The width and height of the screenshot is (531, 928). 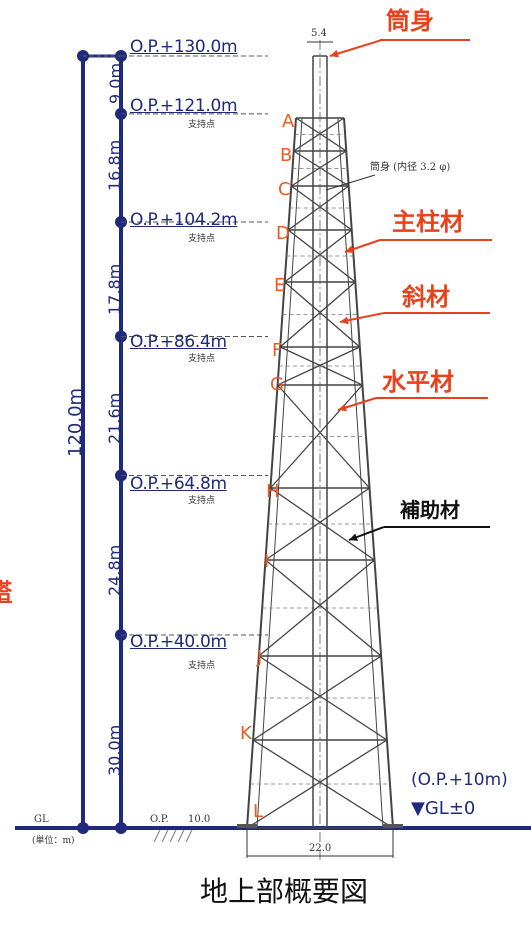 What do you see at coordinates (284, 189) in the screenshot?
I see `level-letter-c: C` at bounding box center [284, 189].